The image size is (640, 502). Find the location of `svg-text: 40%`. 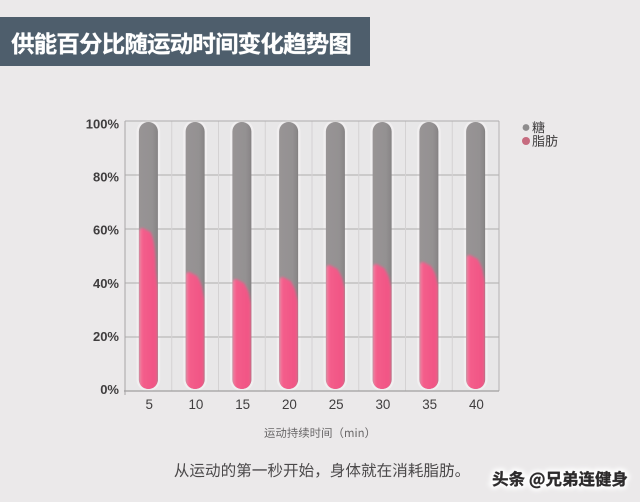

svg-text: 40% is located at coordinates (106, 283).